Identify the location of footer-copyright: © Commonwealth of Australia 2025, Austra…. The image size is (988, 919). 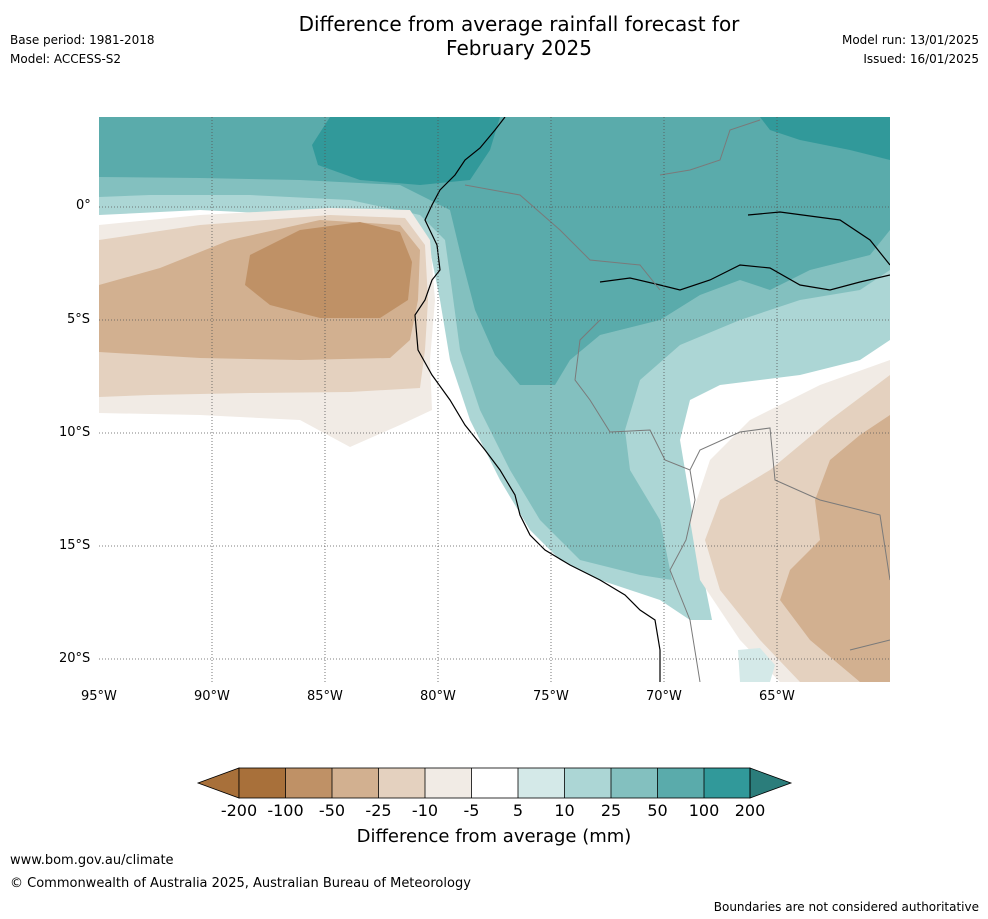
(240, 883).